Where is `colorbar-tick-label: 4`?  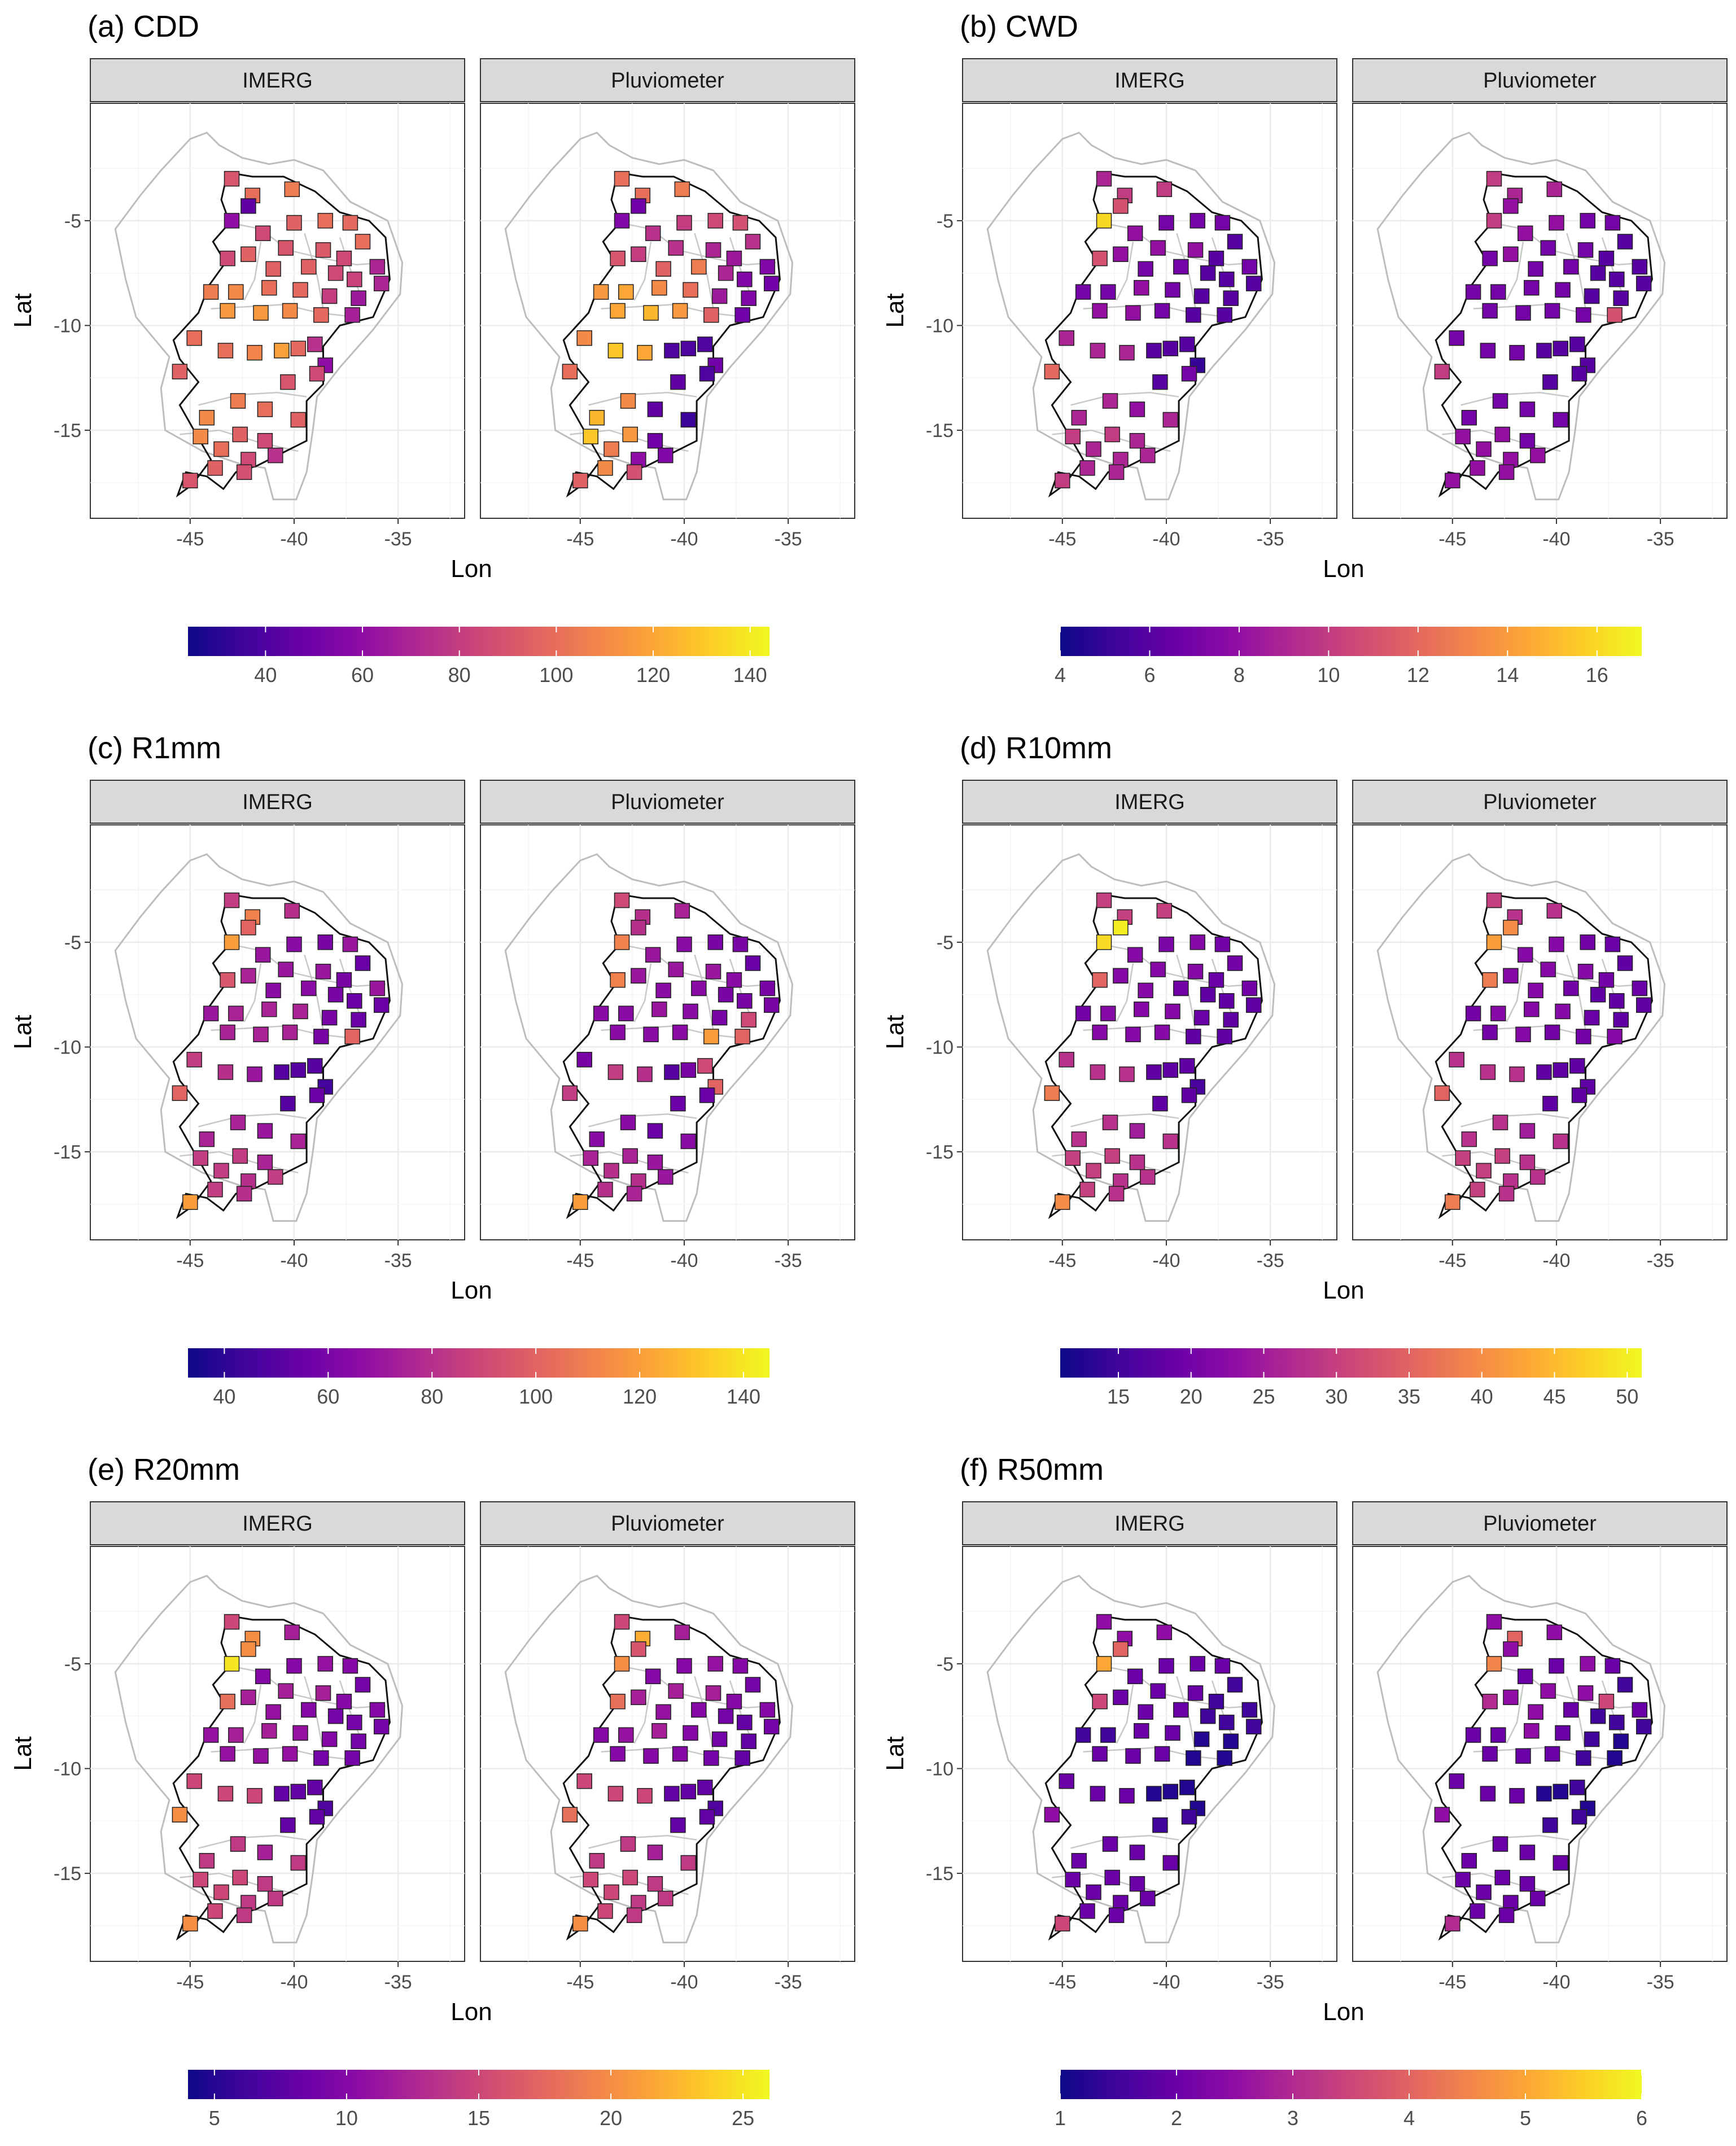
colorbar-tick-label: 4 is located at coordinates (1409, 2118).